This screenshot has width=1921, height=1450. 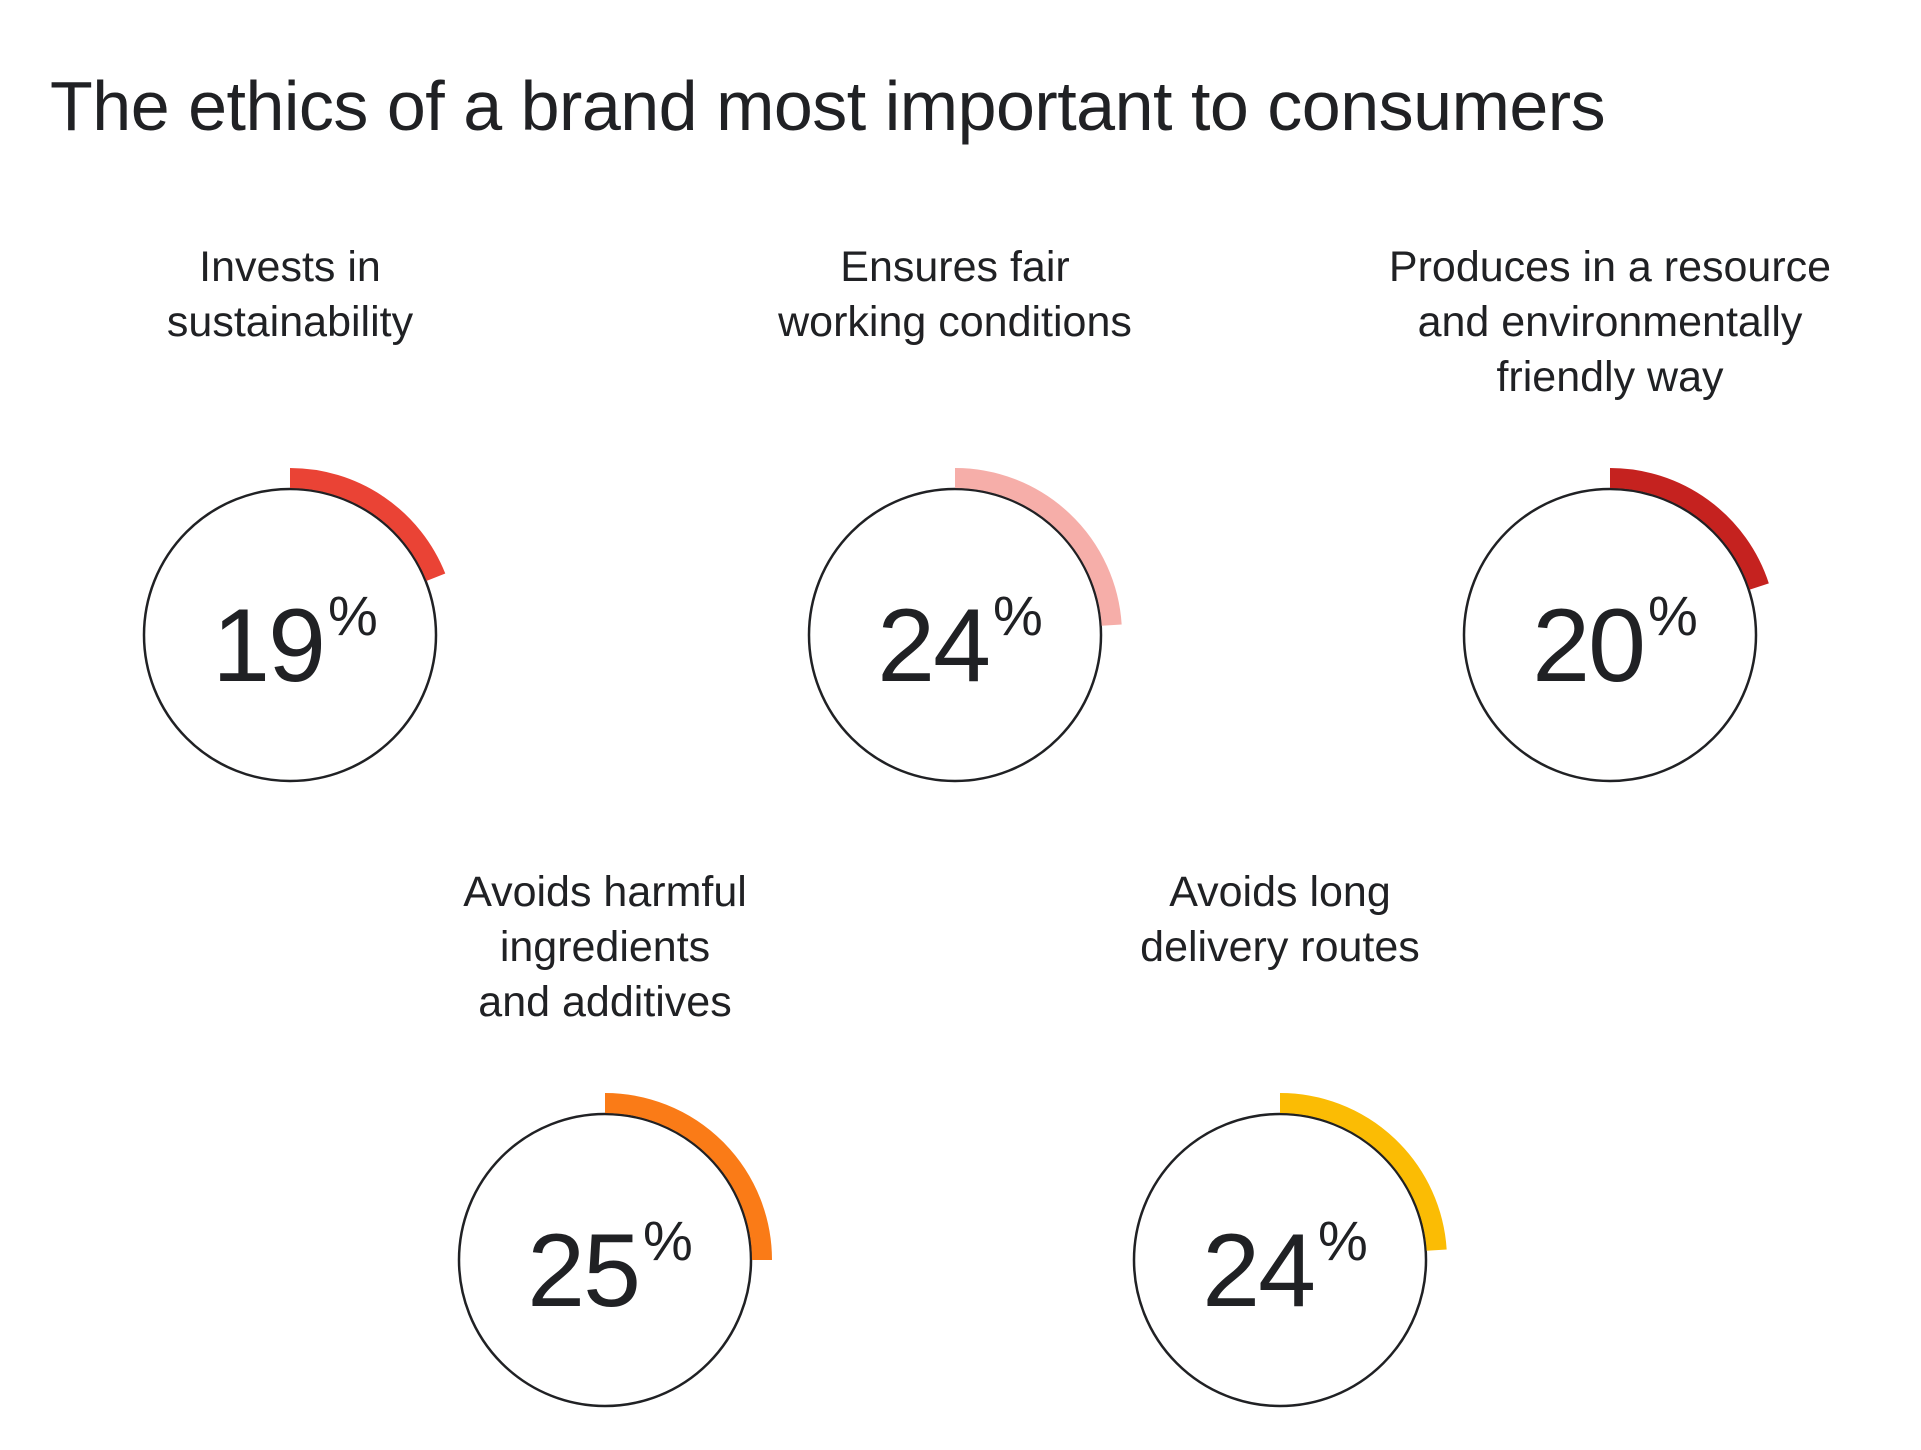 I want to click on gauge-label: Ensures fair working conditions, so click(x=955, y=294).